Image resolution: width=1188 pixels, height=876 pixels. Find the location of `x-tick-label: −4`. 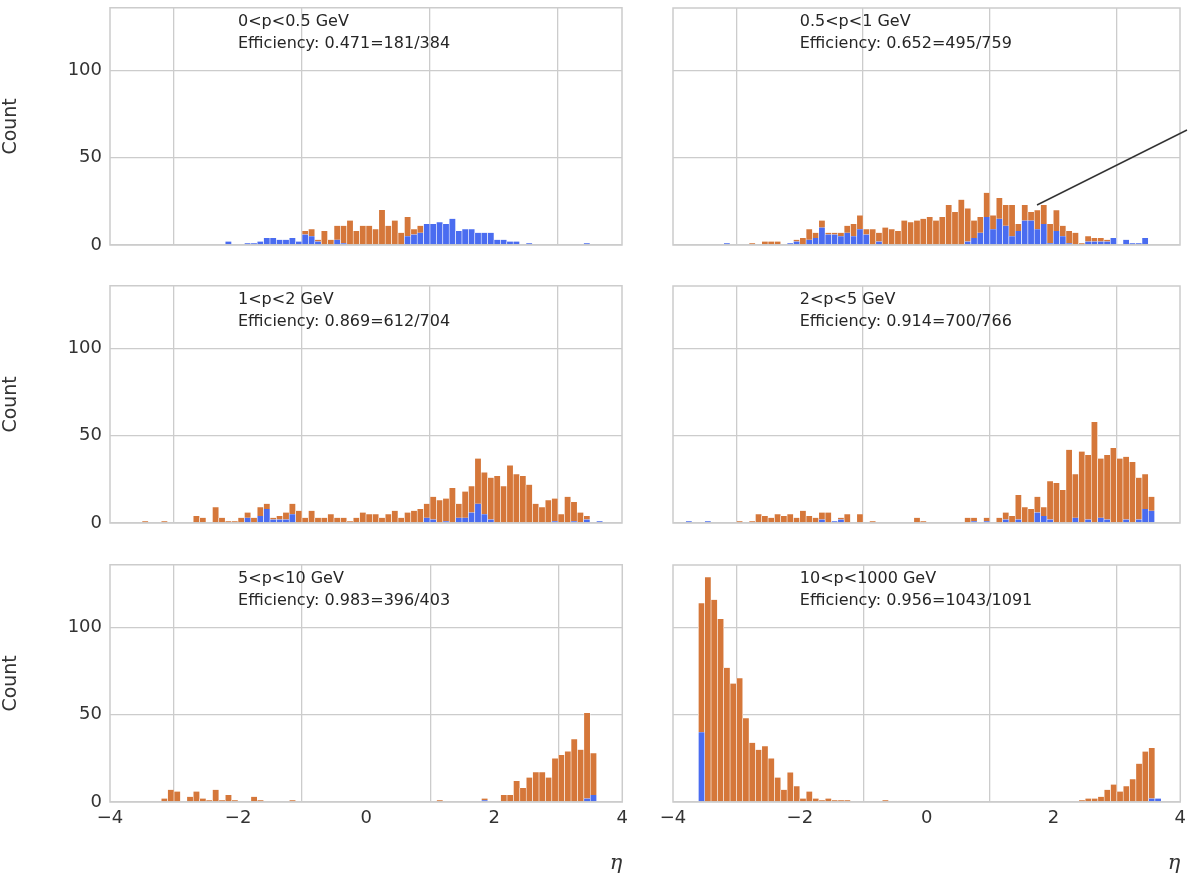

x-tick-label: −4 is located at coordinates (673, 817).